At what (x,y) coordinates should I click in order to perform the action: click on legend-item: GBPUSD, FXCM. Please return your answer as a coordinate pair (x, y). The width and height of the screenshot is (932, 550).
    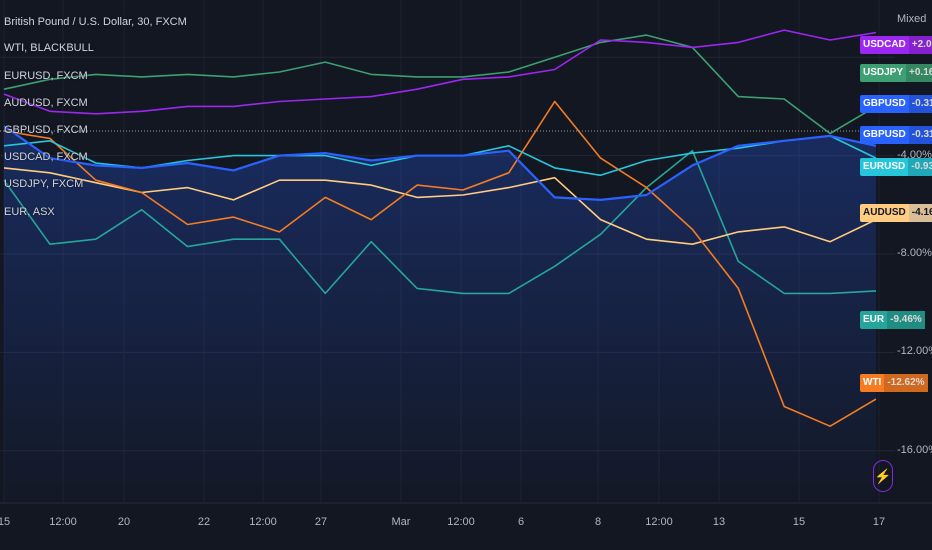
    Looking at the image, I should click on (46, 130).